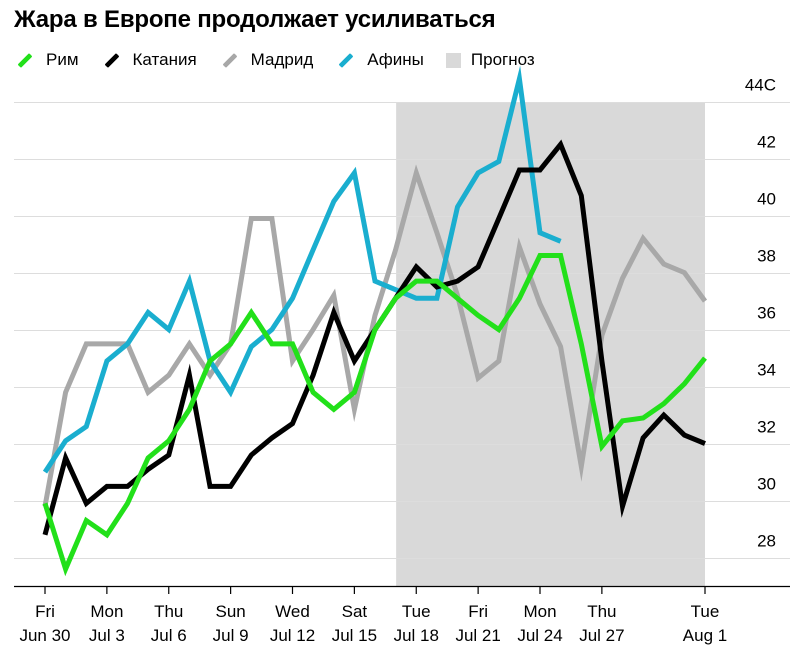 The image size is (804, 656). I want to click on legend-item-forecast: Прогноз, so click(490, 60).